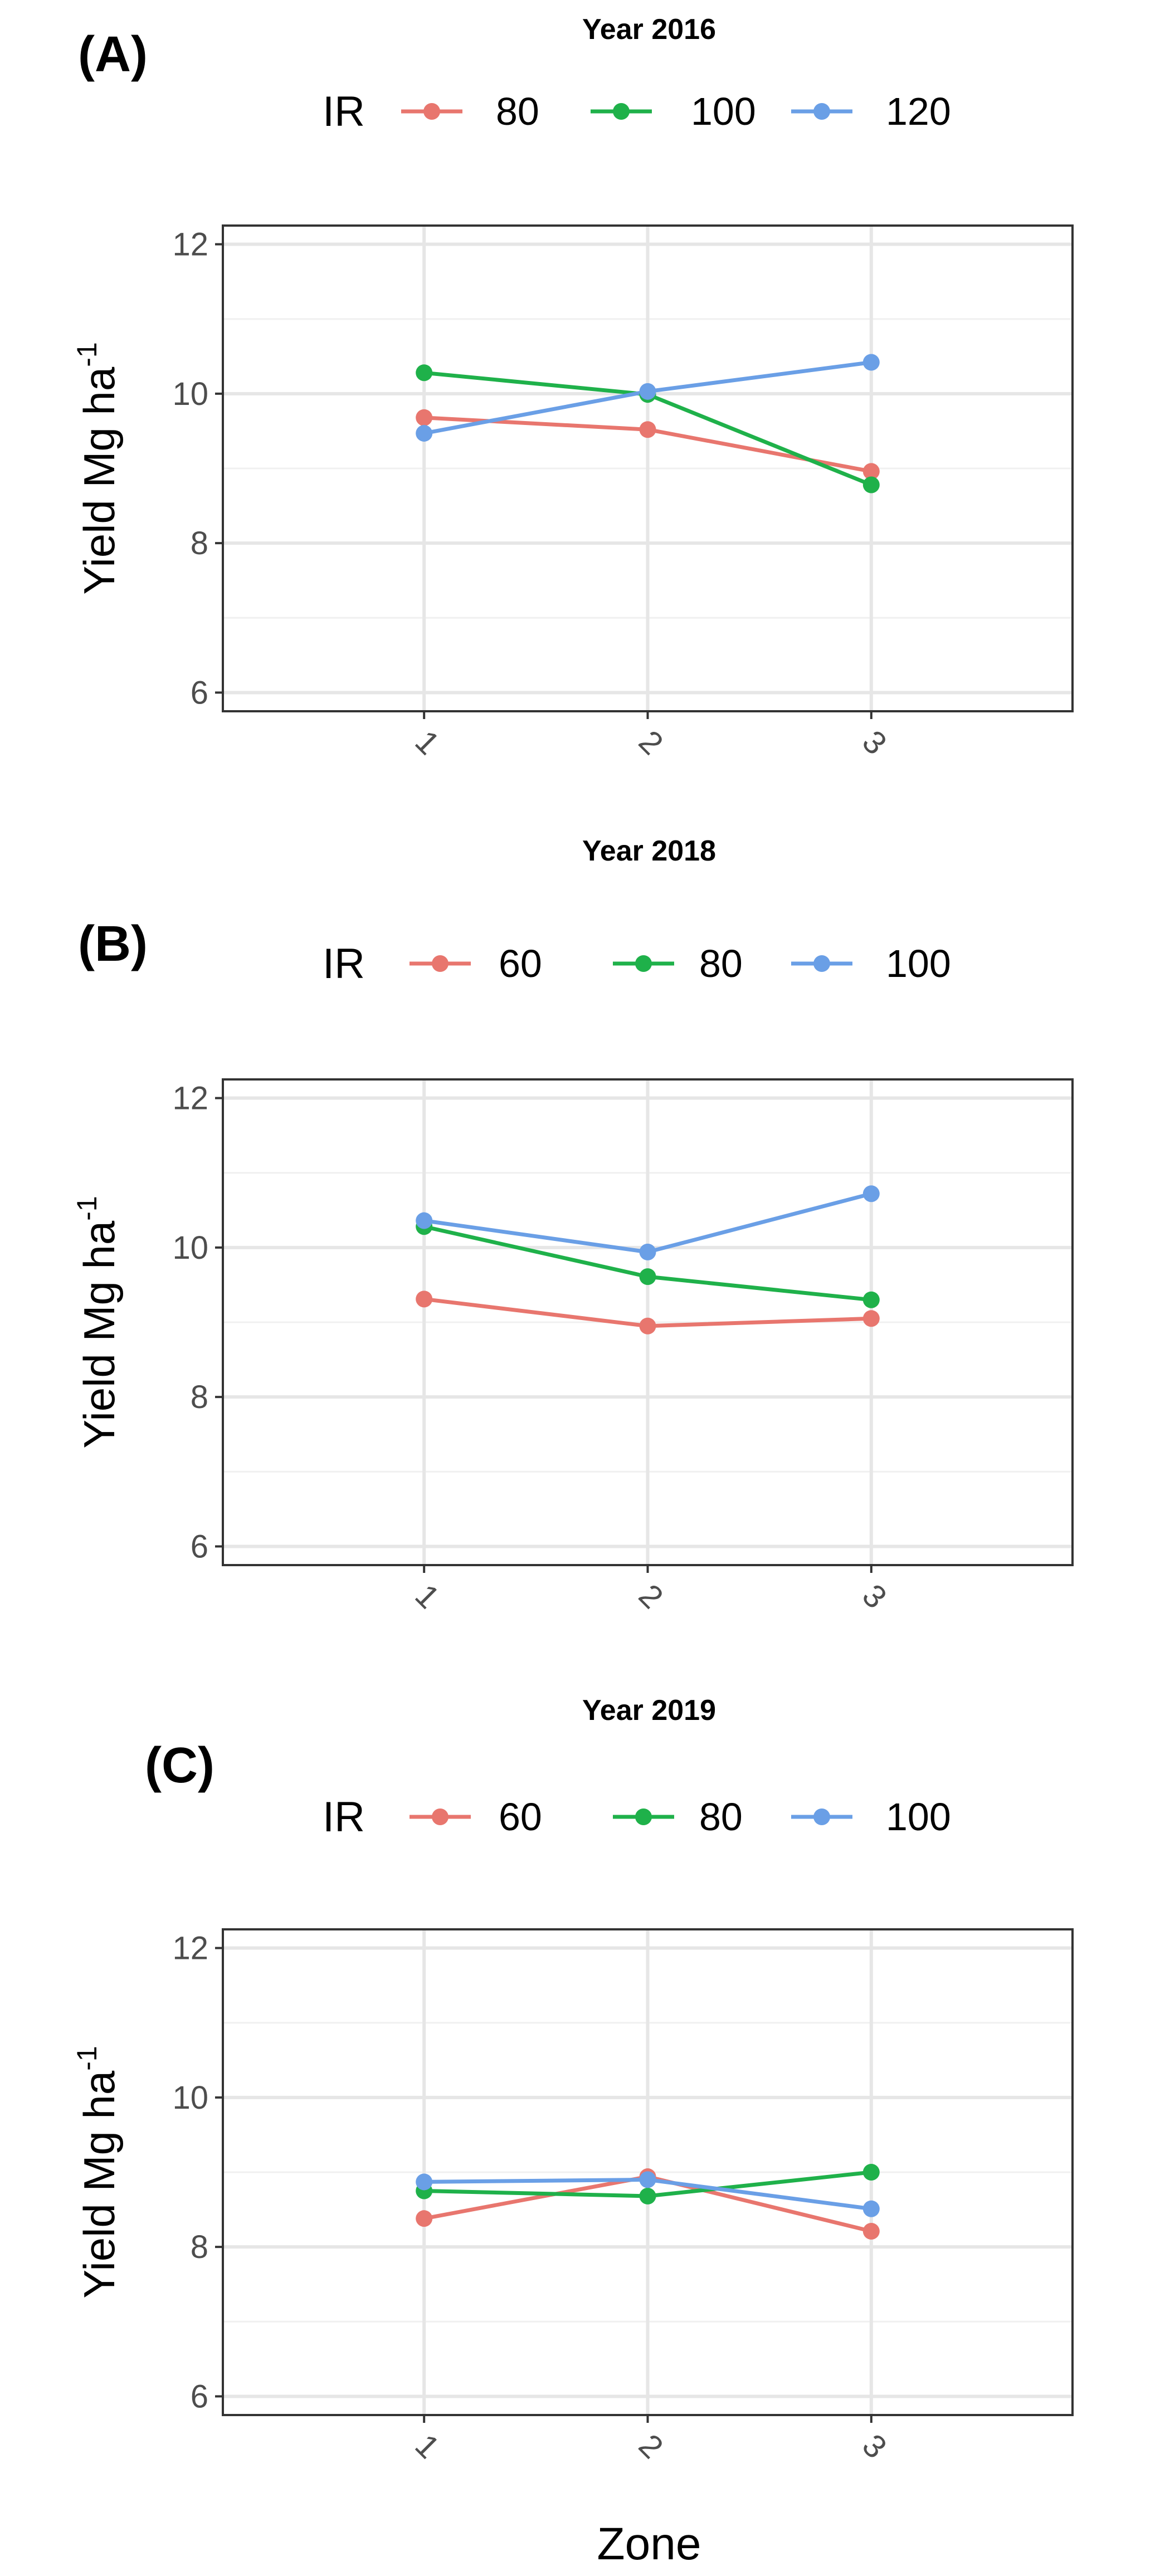 The height and width of the screenshot is (2576, 1165). What do you see at coordinates (113, 54) in the screenshot?
I see `panel-label: (A)` at bounding box center [113, 54].